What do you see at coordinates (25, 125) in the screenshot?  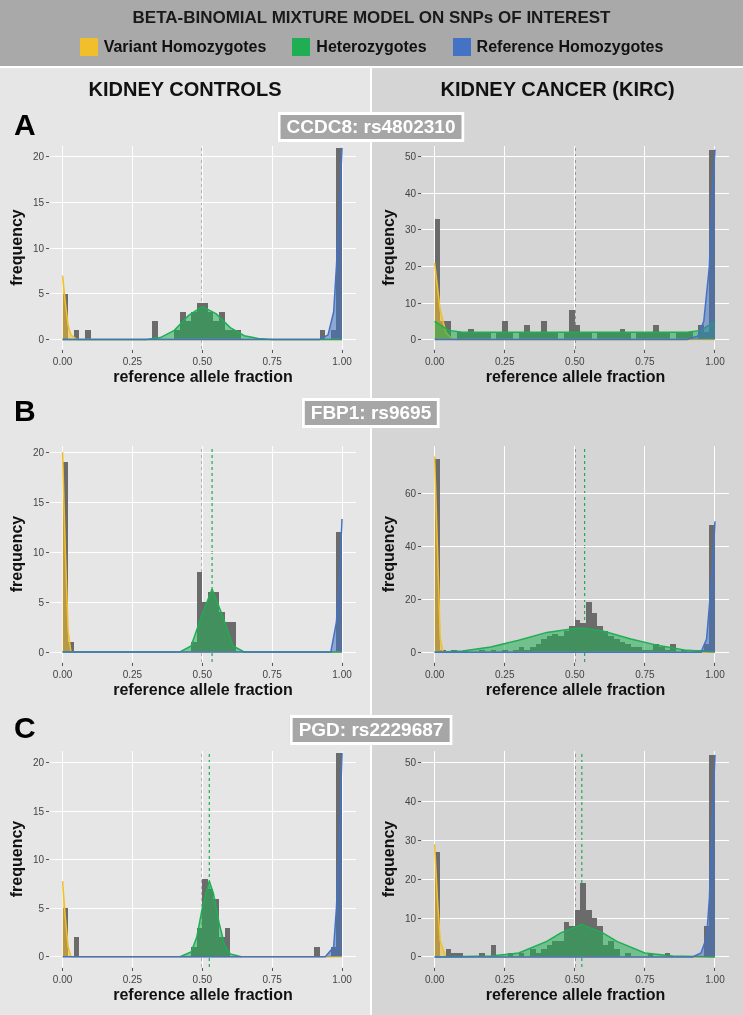 I see `text: A` at bounding box center [25, 125].